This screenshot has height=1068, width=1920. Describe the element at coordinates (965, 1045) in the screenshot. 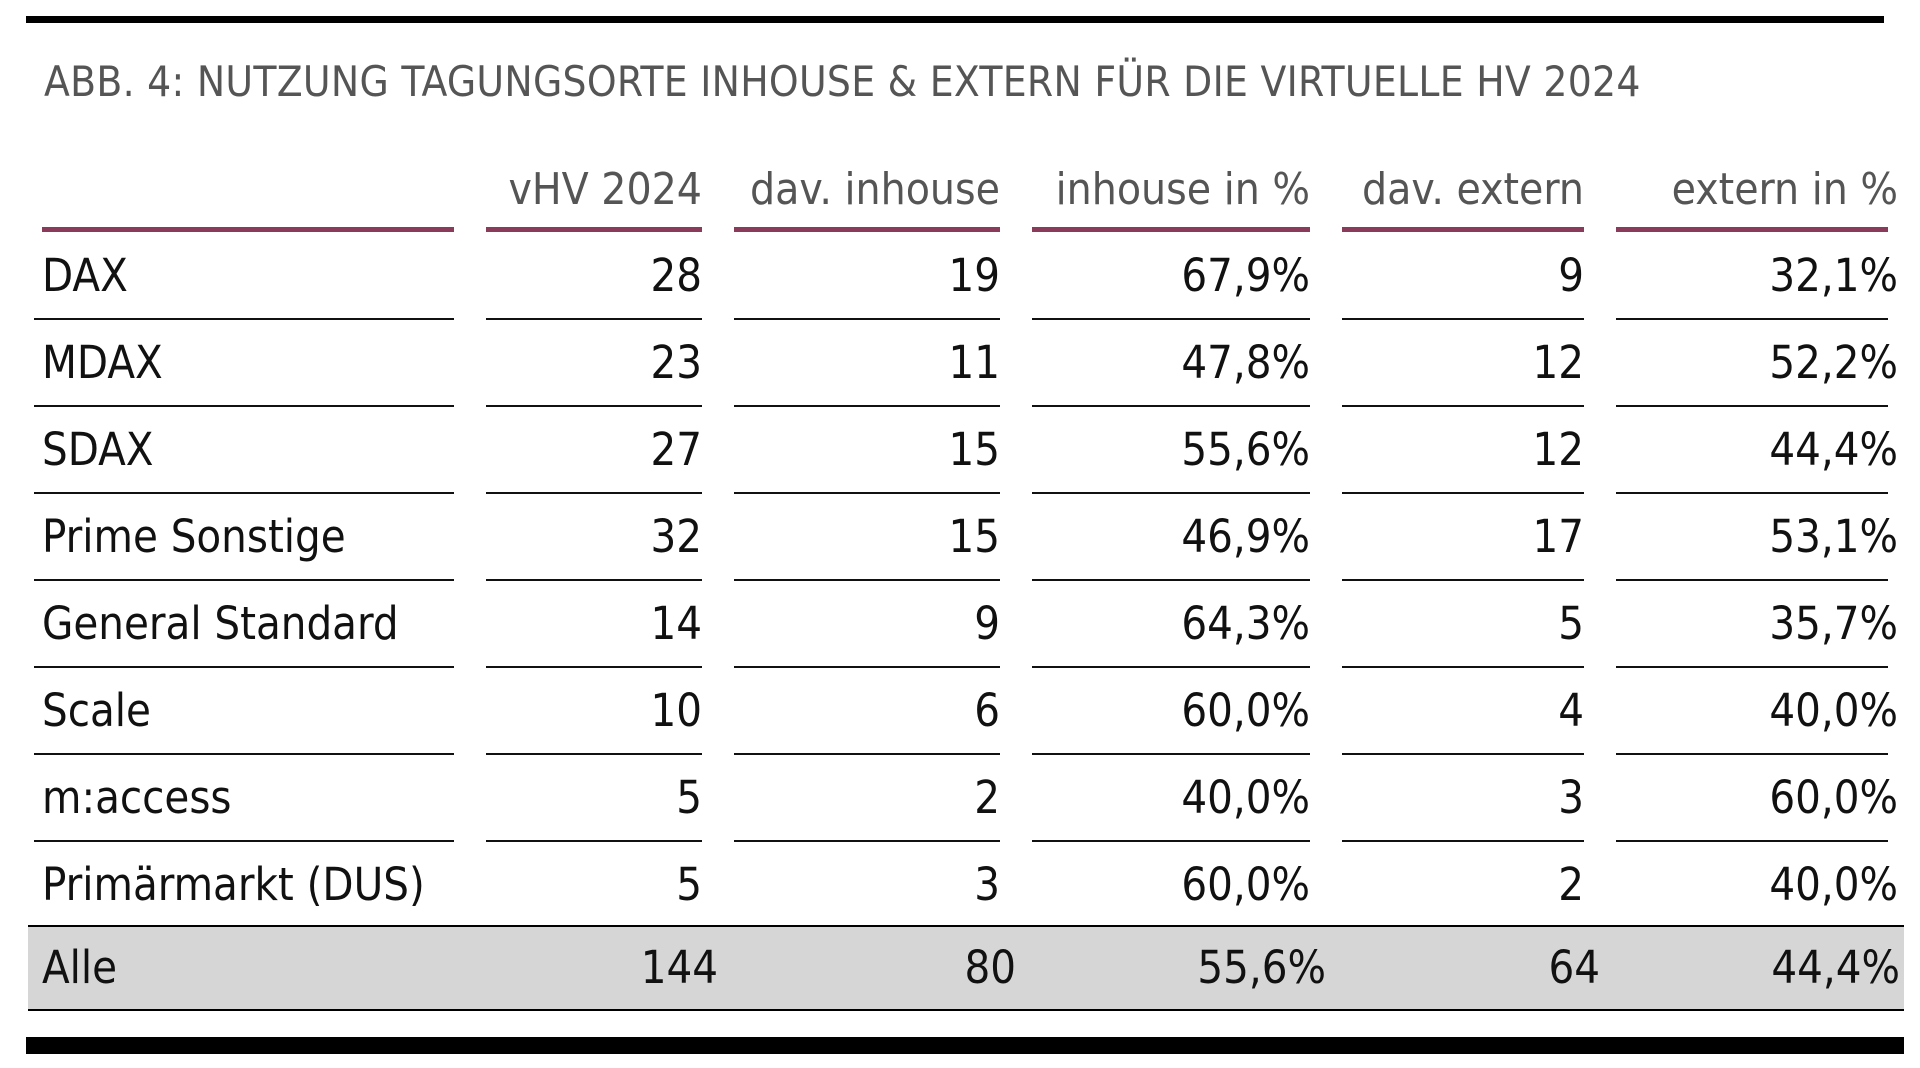

I see `bottom-rule` at that location.